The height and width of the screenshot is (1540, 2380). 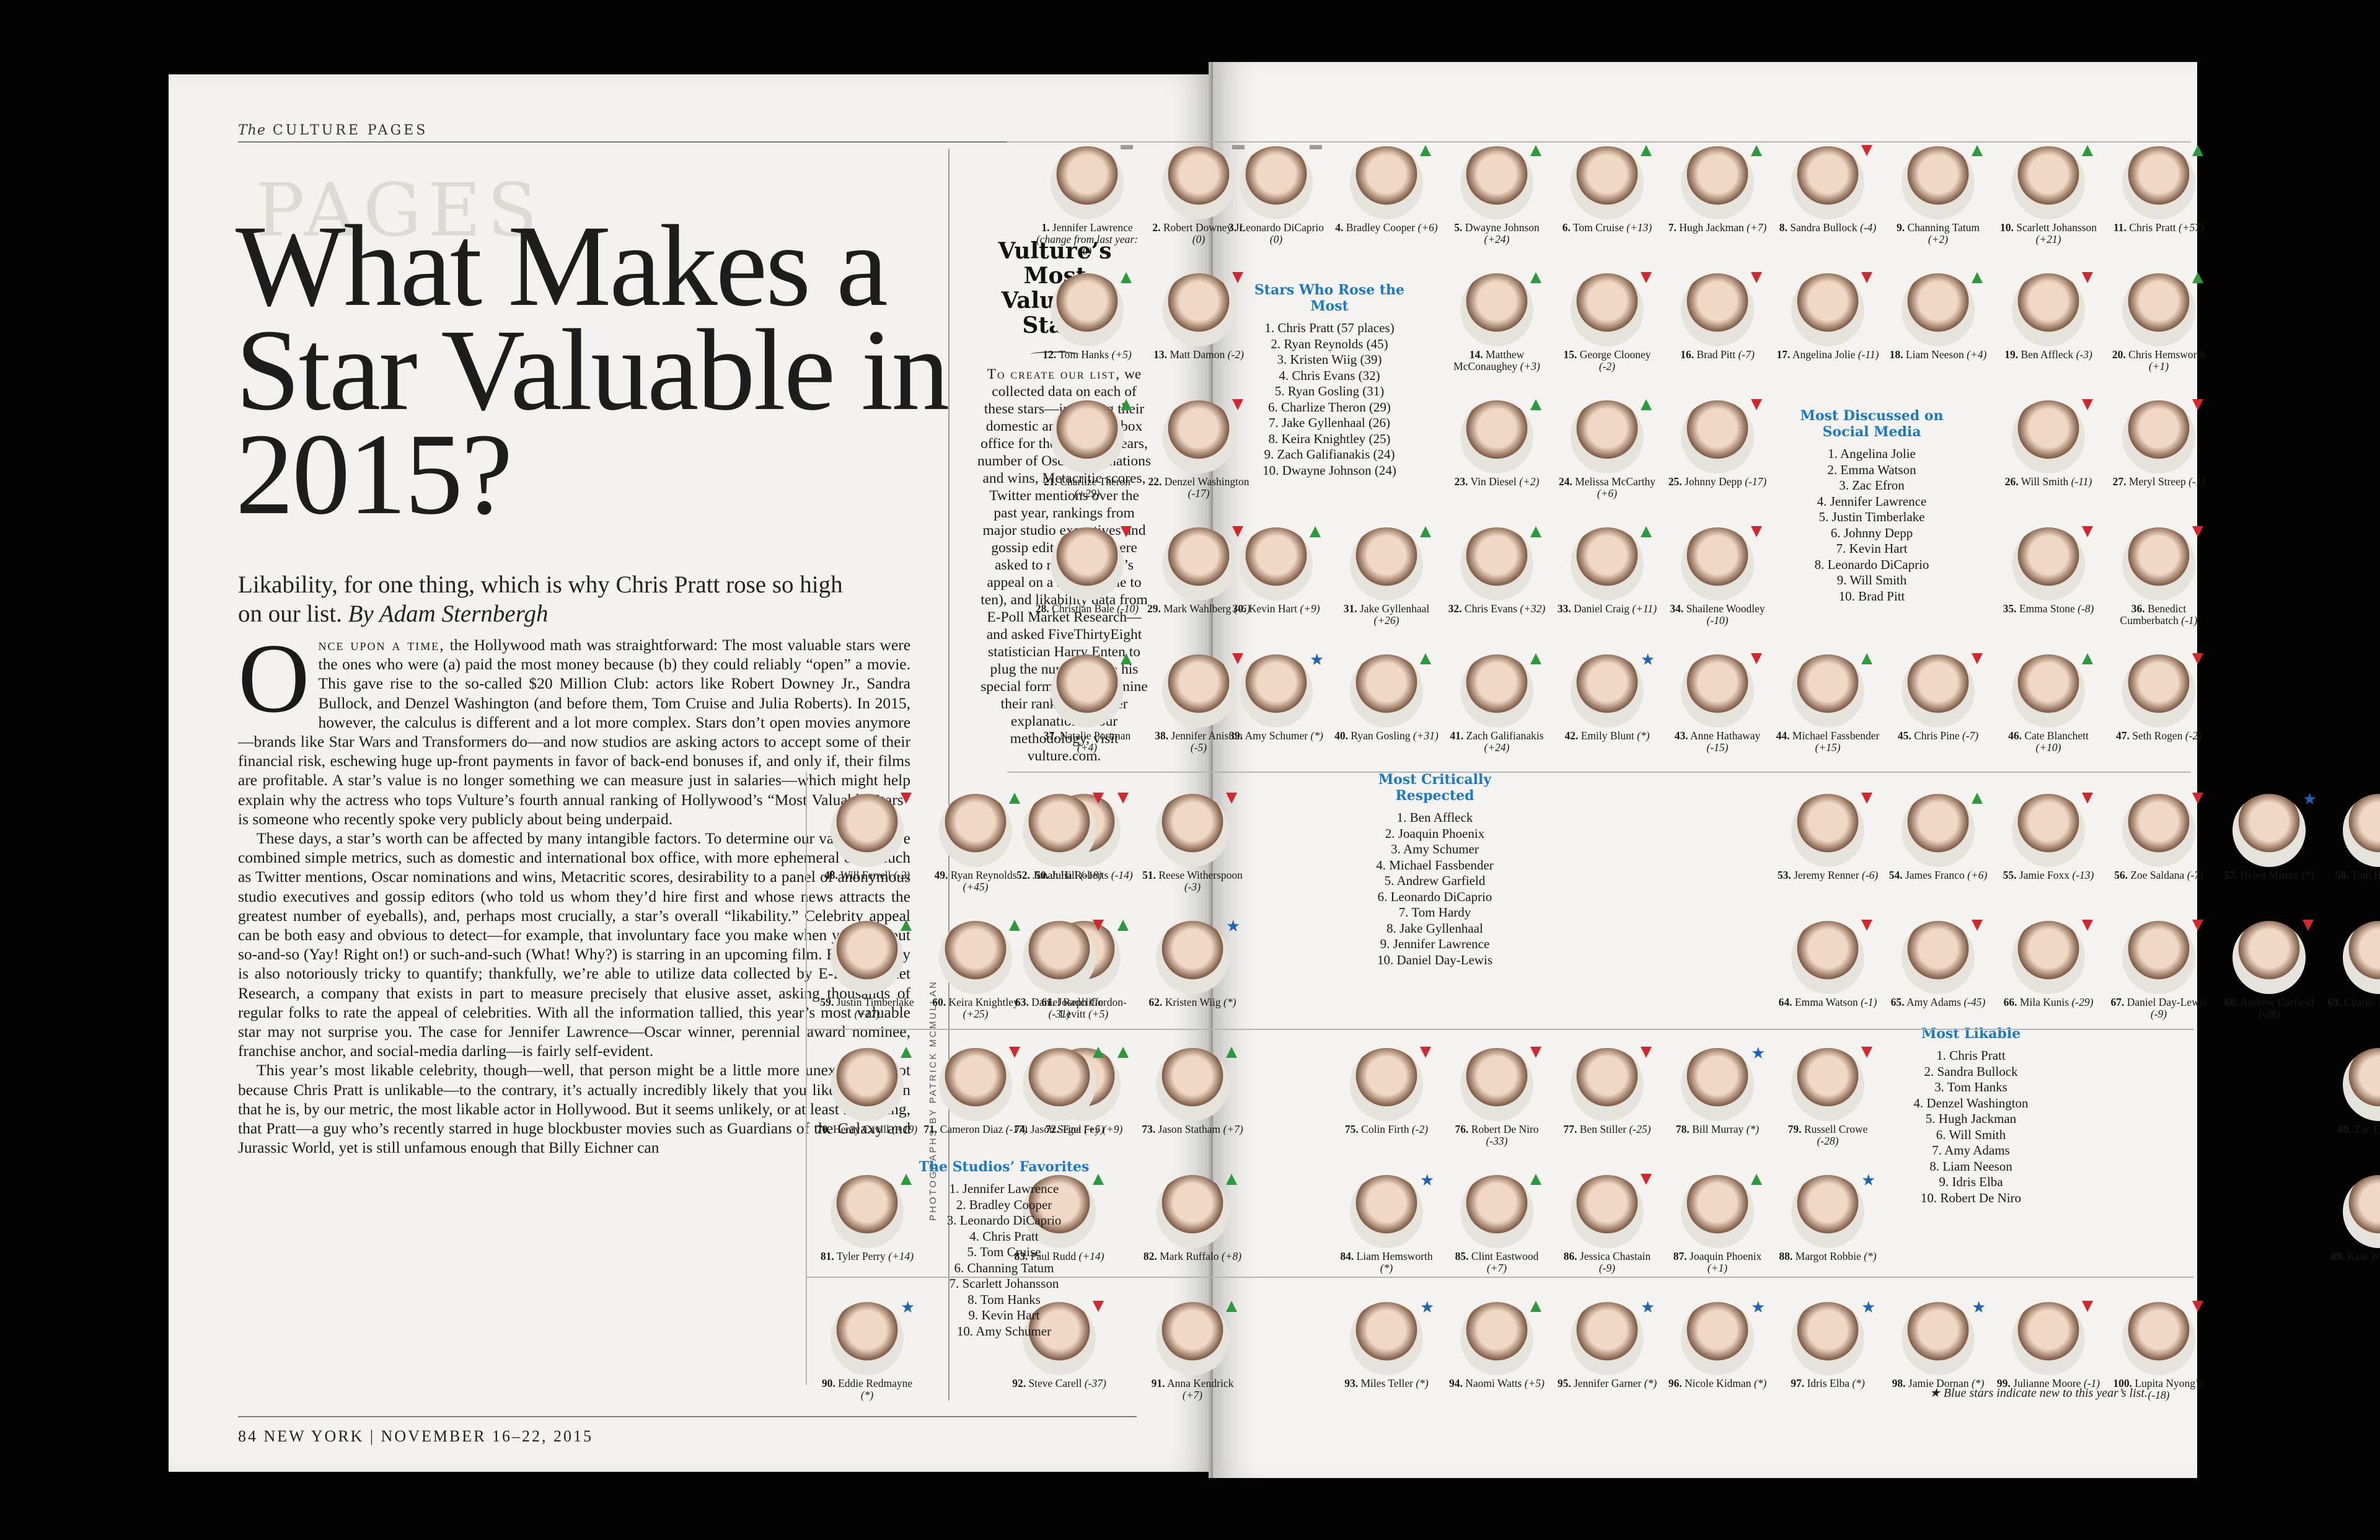 What do you see at coordinates (1160, 354) in the screenshot?
I see `star-rank: 13.` at bounding box center [1160, 354].